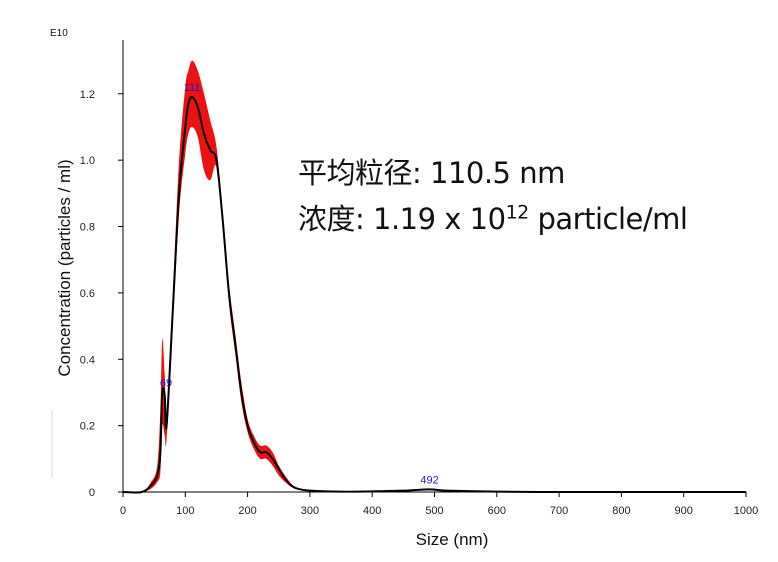  Describe the element at coordinates (310, 511) in the screenshot. I see `x-tick-label: 300` at that location.